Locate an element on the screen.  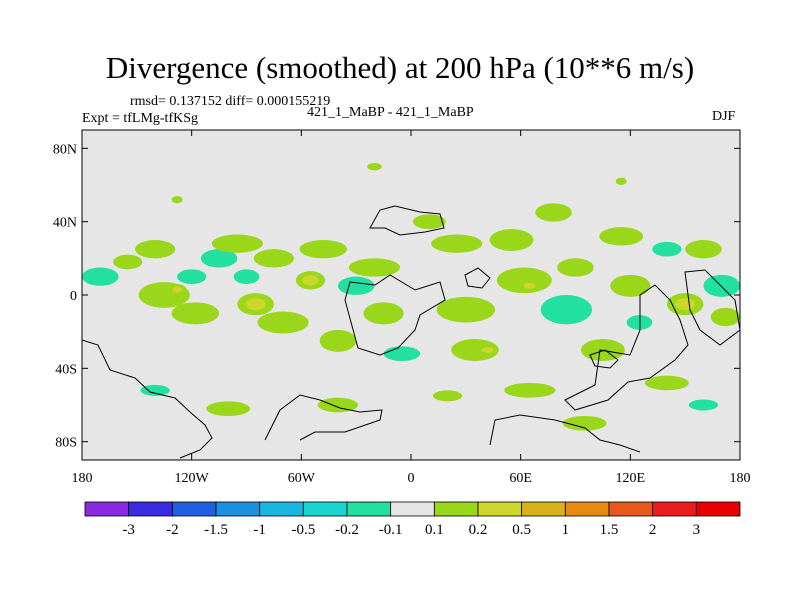
colorbar-label: -0.2 is located at coordinates (347, 530).